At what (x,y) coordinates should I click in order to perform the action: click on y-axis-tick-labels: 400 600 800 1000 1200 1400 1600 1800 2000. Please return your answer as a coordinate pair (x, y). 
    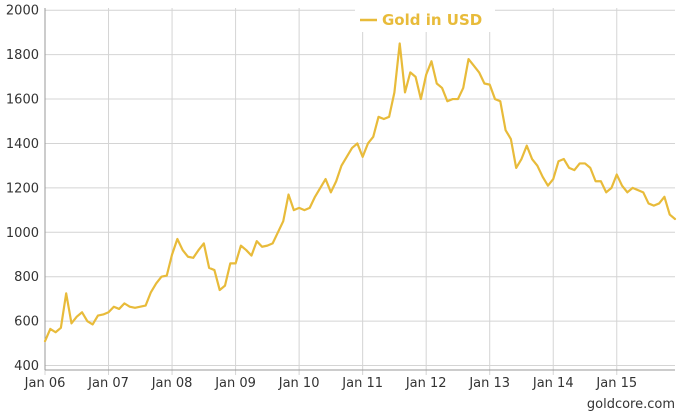
    Looking at the image, I should click on (22, 189).